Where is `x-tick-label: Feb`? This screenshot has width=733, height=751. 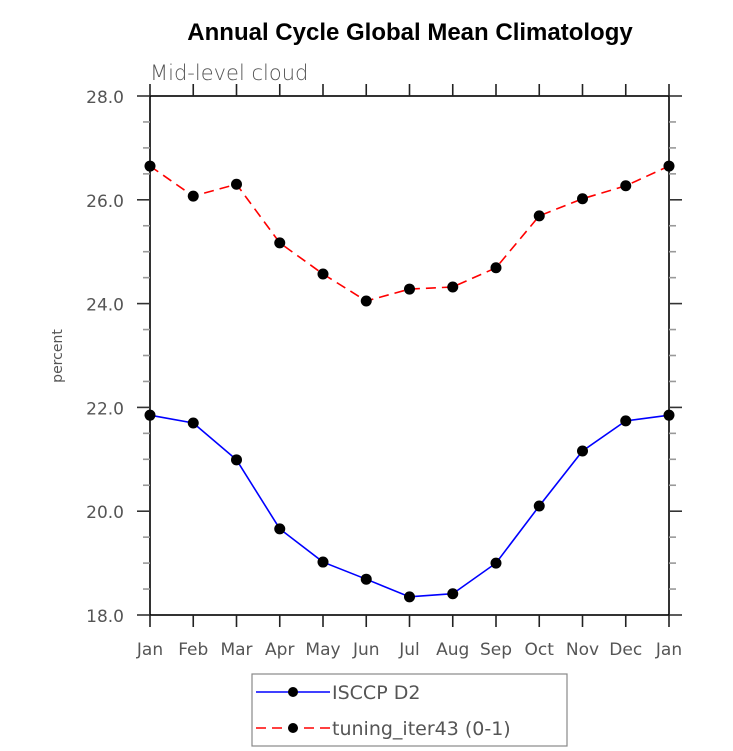
x-tick-label: Feb is located at coordinates (193, 650).